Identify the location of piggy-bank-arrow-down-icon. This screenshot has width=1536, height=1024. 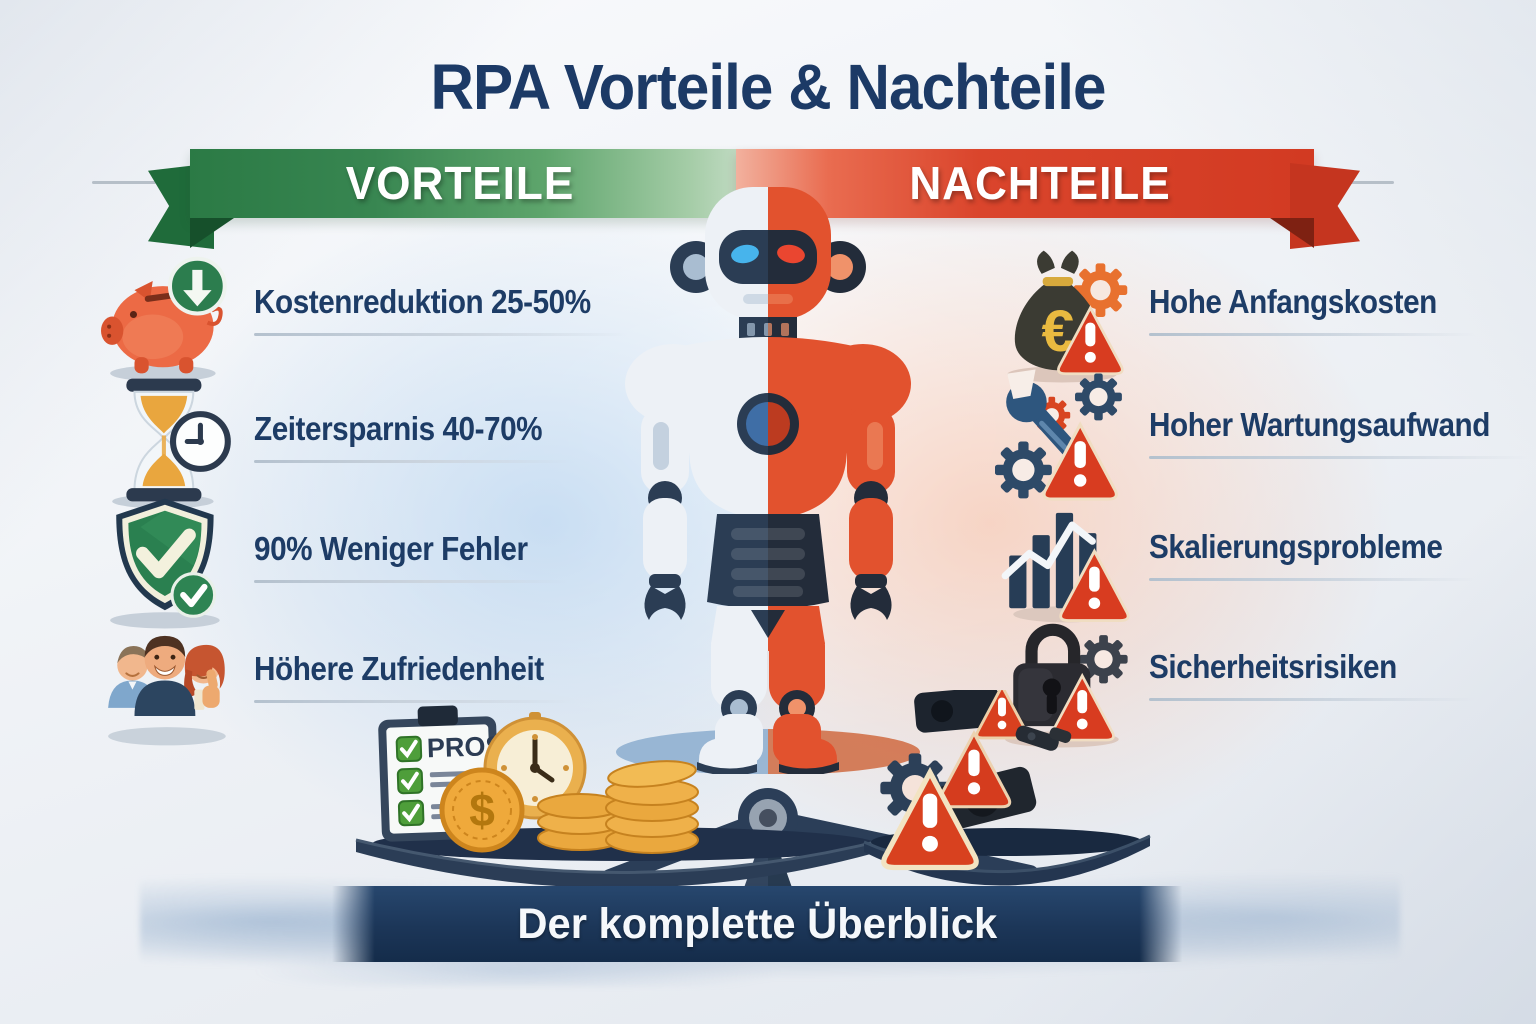
(171, 314).